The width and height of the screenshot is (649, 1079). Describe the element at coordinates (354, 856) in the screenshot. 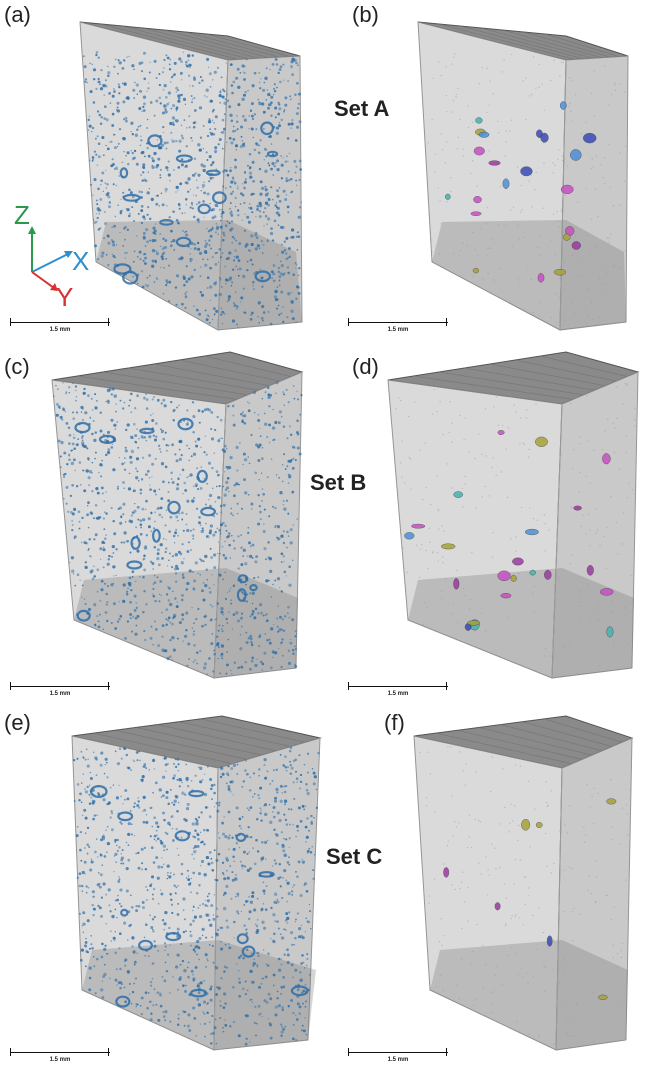

I see `set-c-label: Set C` at that location.